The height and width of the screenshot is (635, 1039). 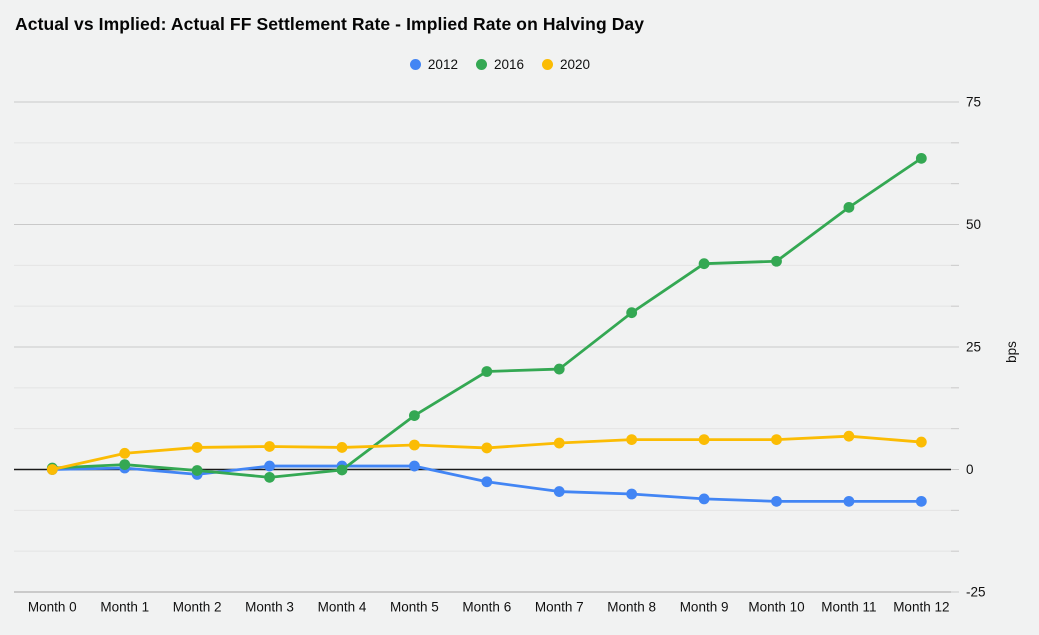 I want to click on x-tick-label: Month 11, so click(x=848, y=607).